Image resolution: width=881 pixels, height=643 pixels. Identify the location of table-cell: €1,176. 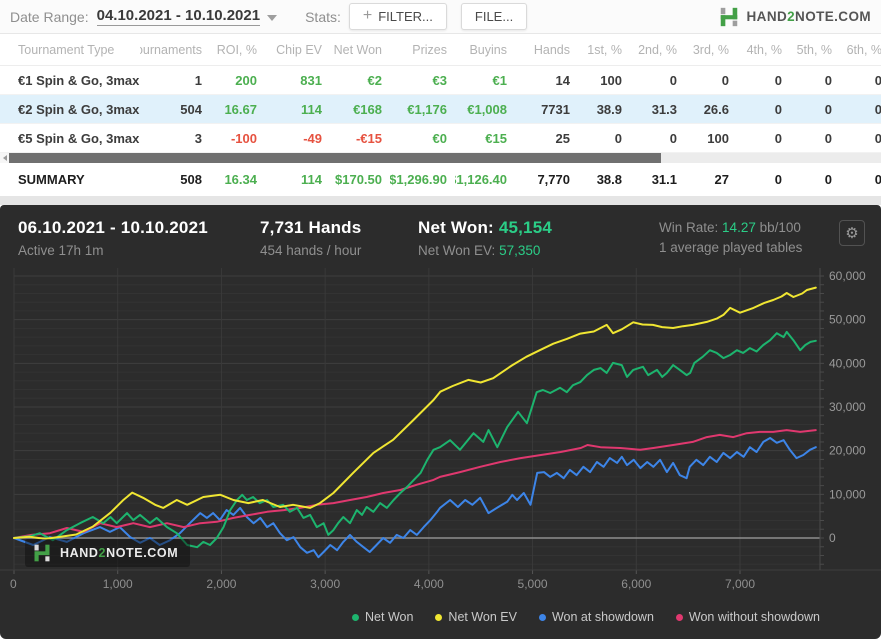
(427, 109).